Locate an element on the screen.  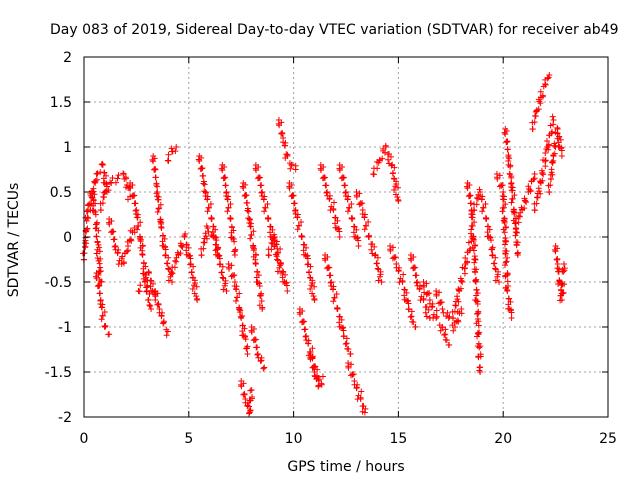
y-tick-label: 0 is located at coordinates (67, 238).